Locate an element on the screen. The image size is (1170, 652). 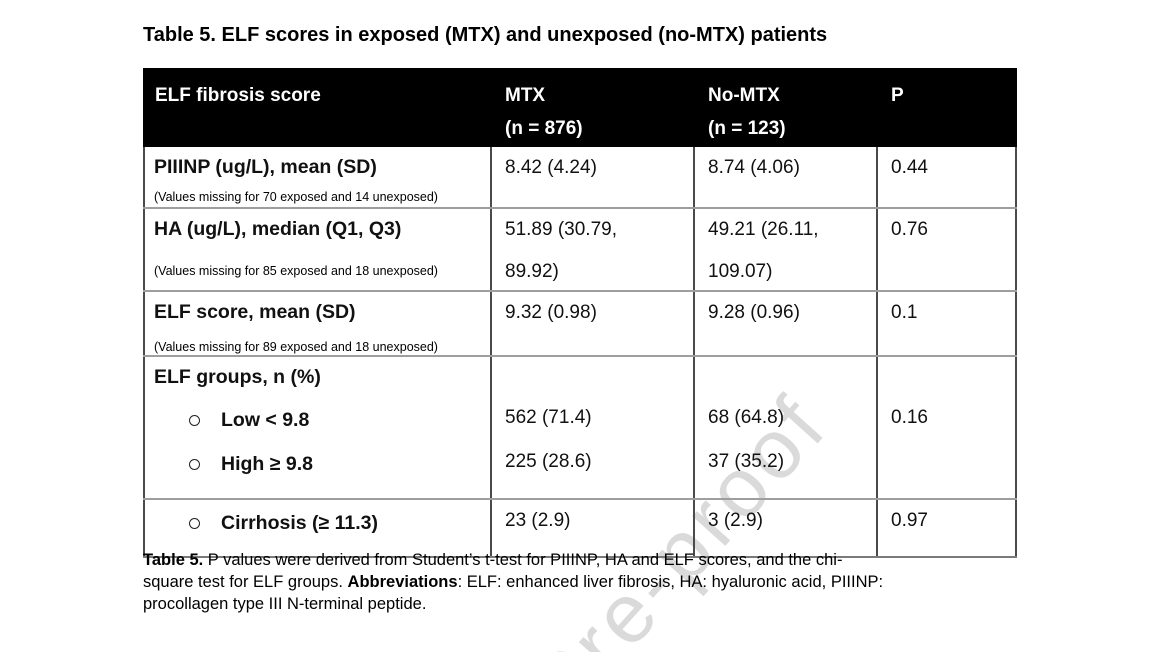
mtx-value-line2: 89.92) is located at coordinates (532, 271).